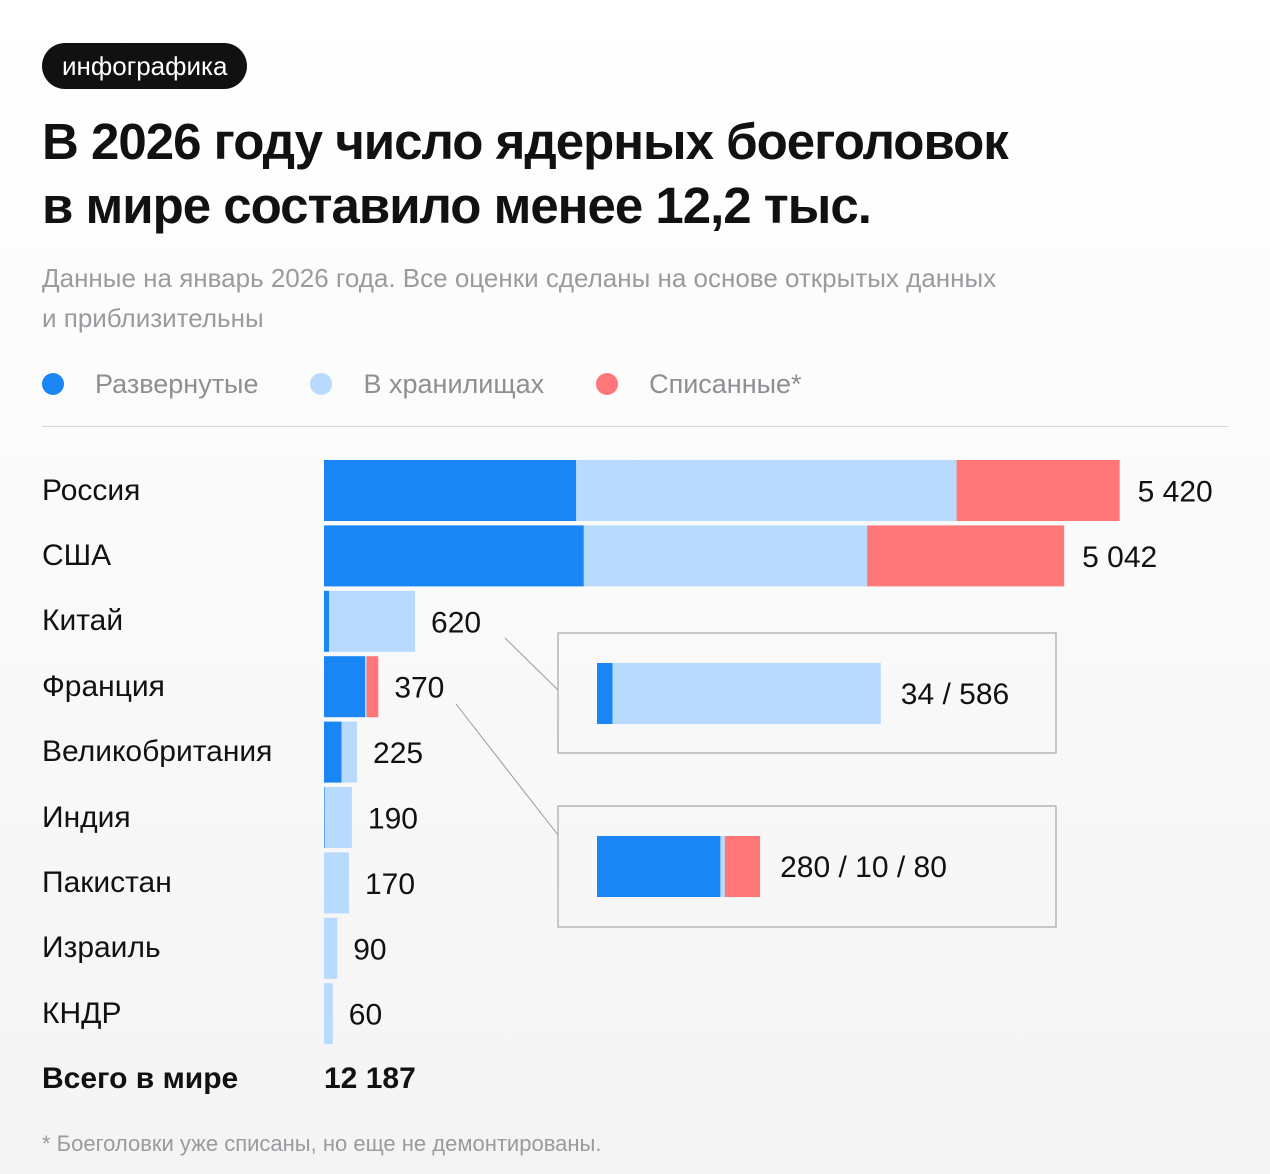 The height and width of the screenshot is (1174, 1270). Describe the element at coordinates (103, 686) in the screenshot. I see `category-label: Франция` at that location.